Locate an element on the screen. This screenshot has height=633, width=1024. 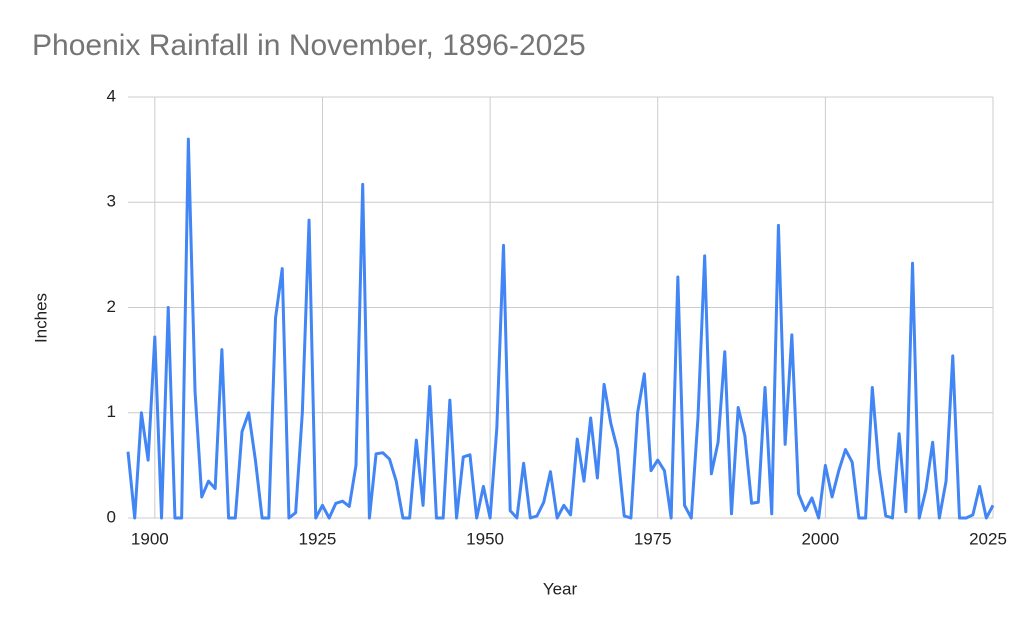
y-tick-label: 4 is located at coordinates (111, 95).